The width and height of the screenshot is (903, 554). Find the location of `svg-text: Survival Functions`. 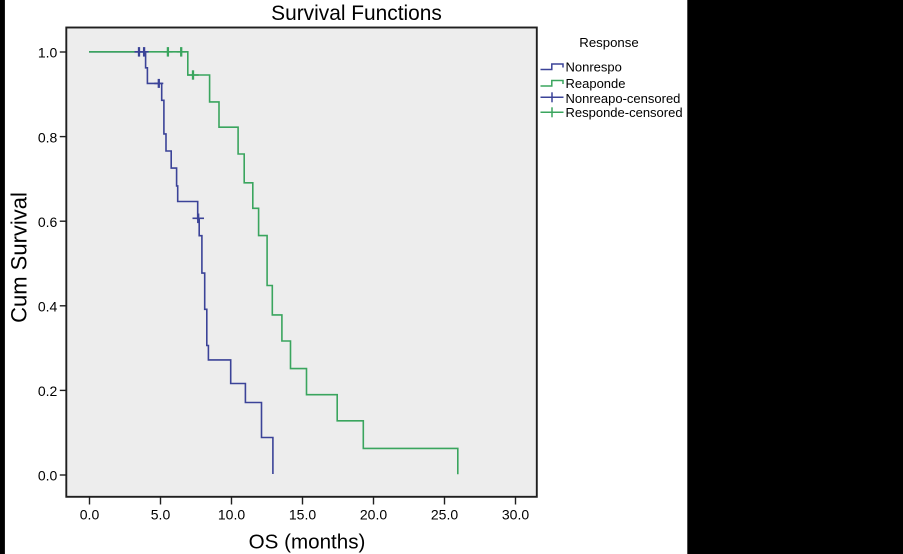

svg-text: Survival Functions is located at coordinates (356, 13).